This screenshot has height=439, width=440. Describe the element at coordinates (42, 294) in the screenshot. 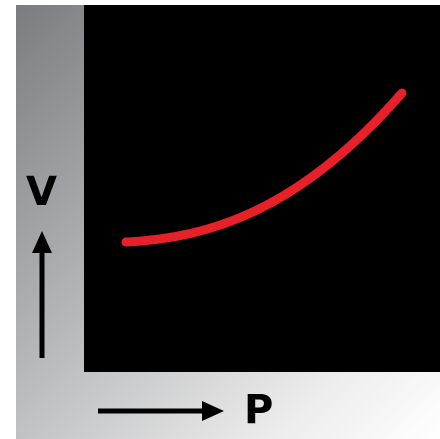

I see `y-axis-arrow-icon` at that location.